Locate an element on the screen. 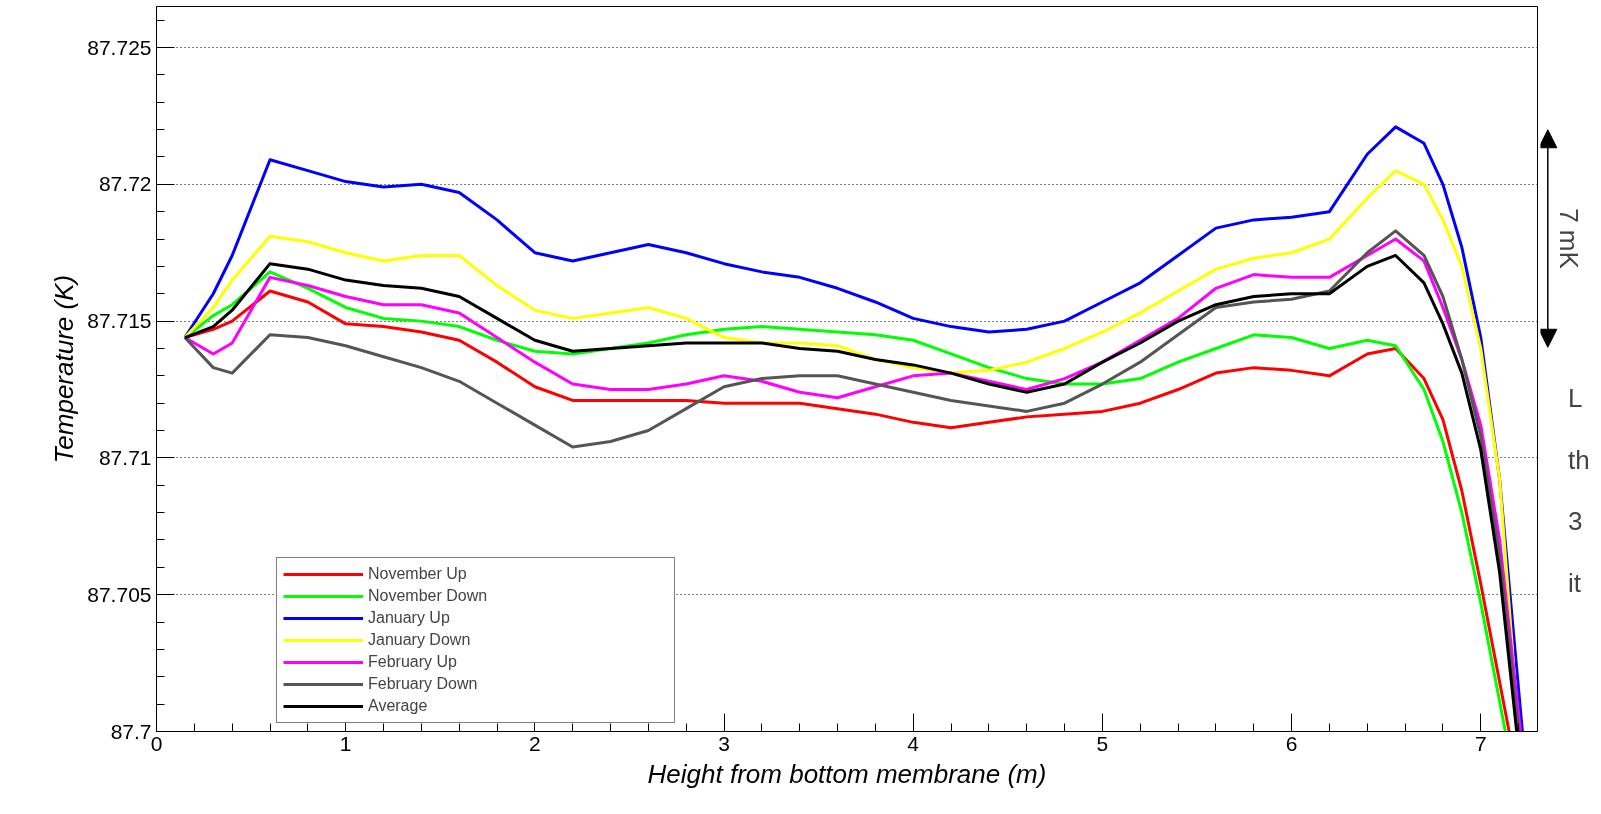 Image resolution: width=1601 pixels, height=814 pixels. y-axis-title: Temperature (K) is located at coordinates (64, 369).